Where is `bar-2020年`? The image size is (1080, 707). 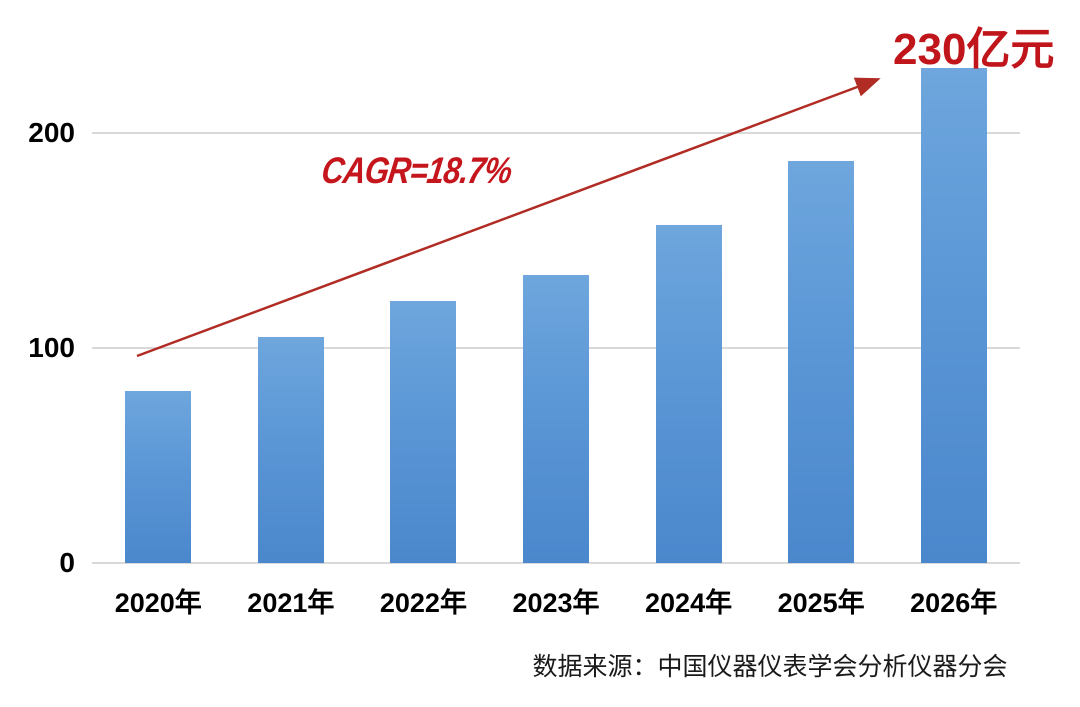
bar-2020年 is located at coordinates (158, 477).